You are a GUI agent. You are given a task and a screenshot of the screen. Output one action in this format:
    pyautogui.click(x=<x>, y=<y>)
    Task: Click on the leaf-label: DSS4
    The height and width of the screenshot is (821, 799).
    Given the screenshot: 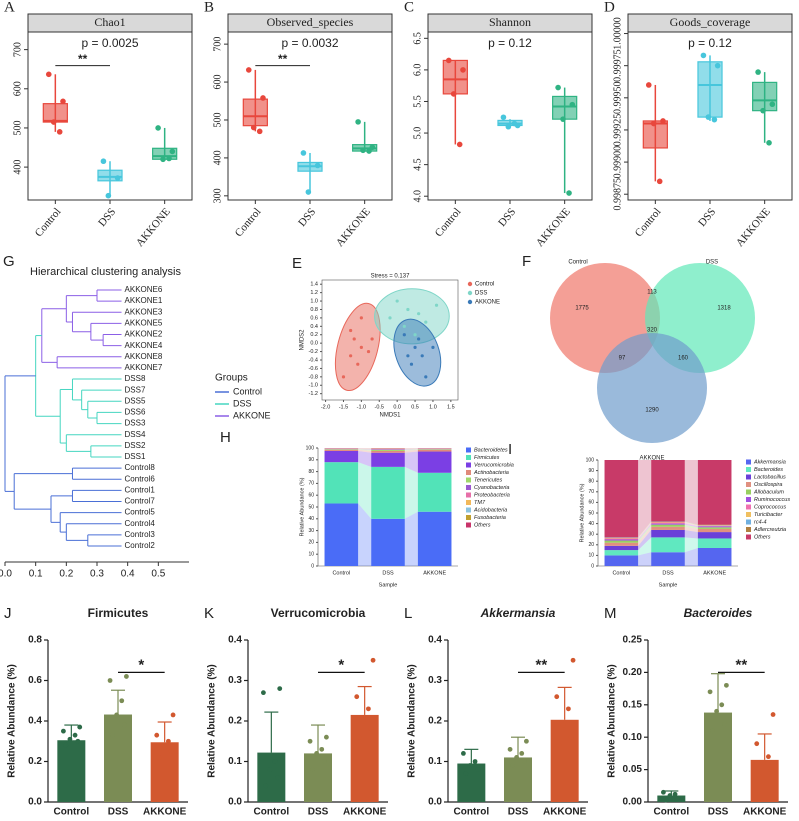 What is the action you would take?
    pyautogui.click(x=135, y=434)
    